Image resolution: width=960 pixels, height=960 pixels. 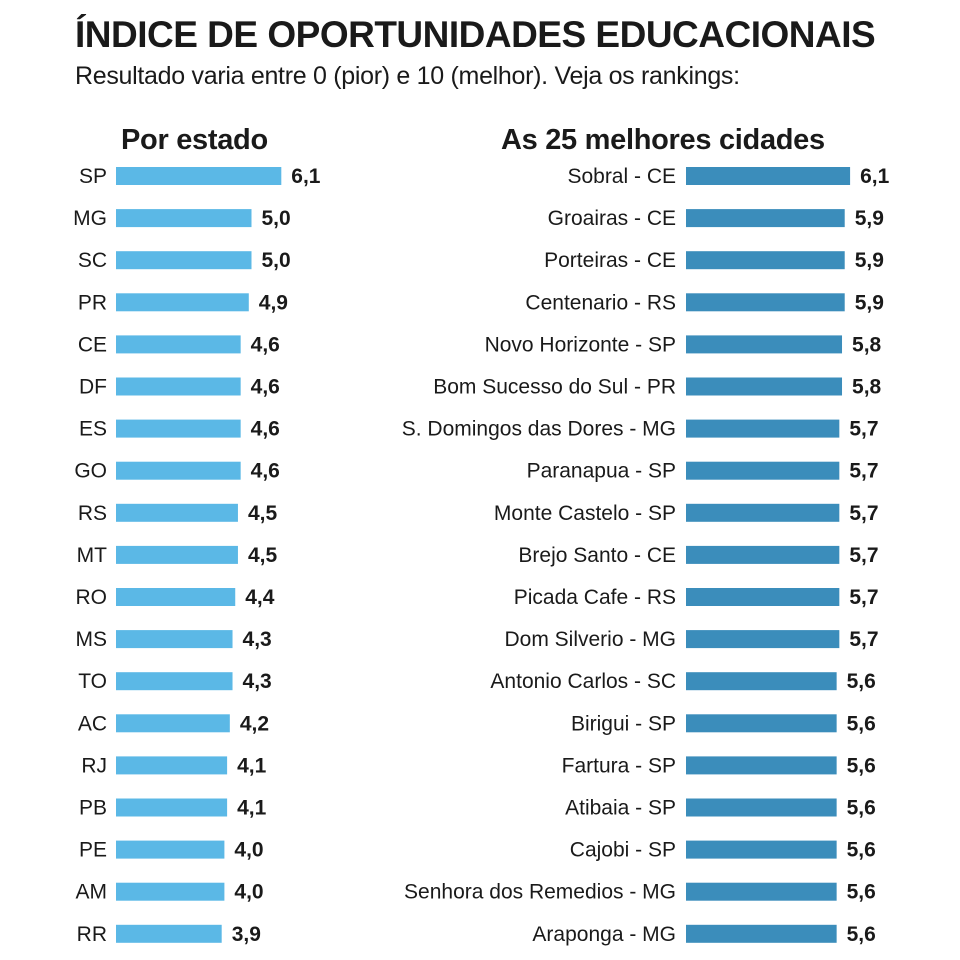 I want to click on city-category-label: Cajobi - SP, so click(x=623, y=850).